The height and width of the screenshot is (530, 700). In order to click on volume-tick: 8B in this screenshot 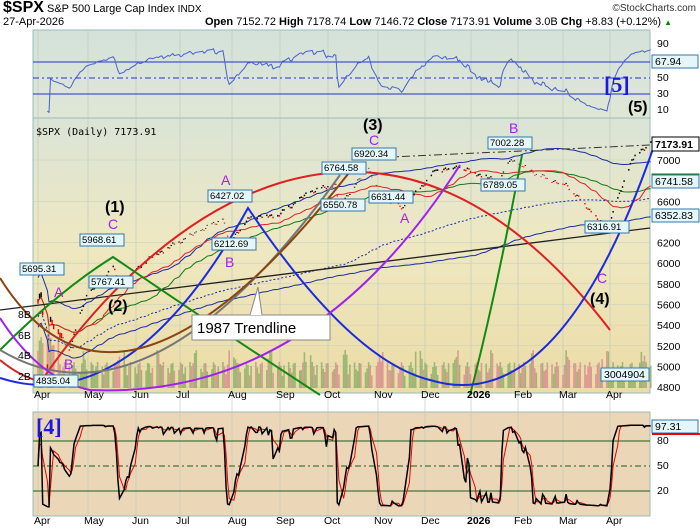, I will do `click(24, 315)`.